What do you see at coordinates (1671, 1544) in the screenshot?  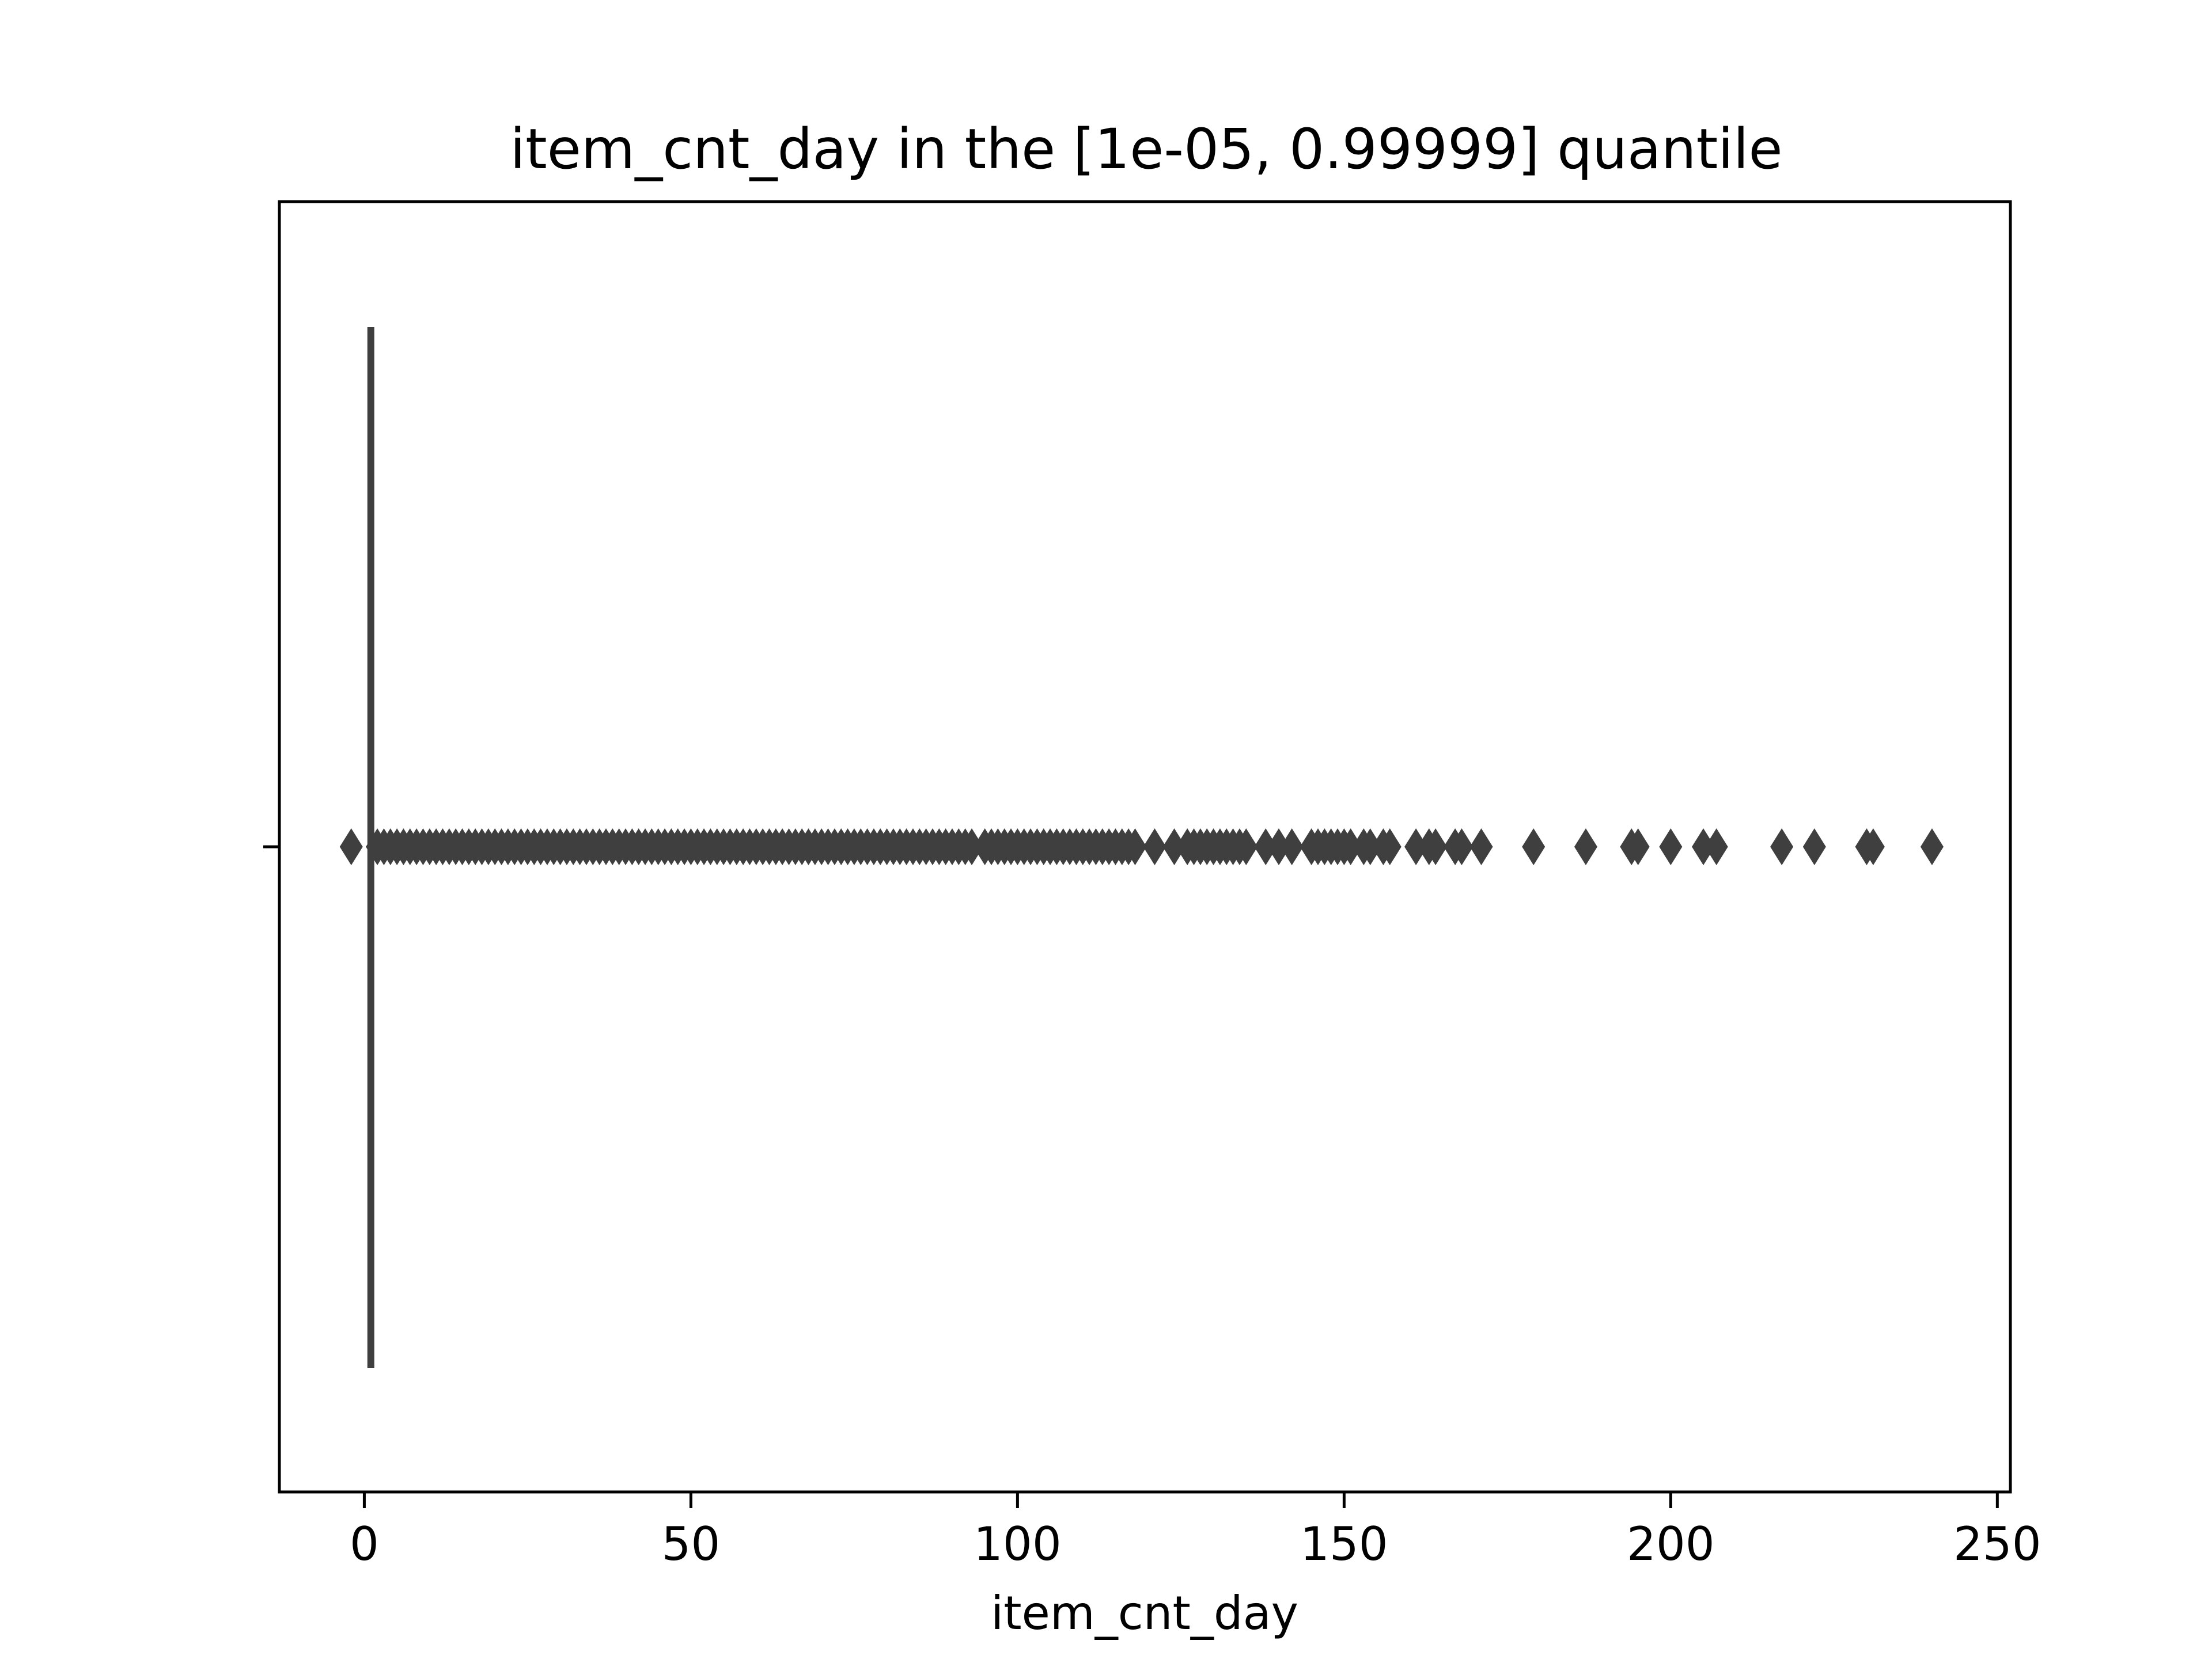 I see `x-tick-label: 200` at bounding box center [1671, 1544].